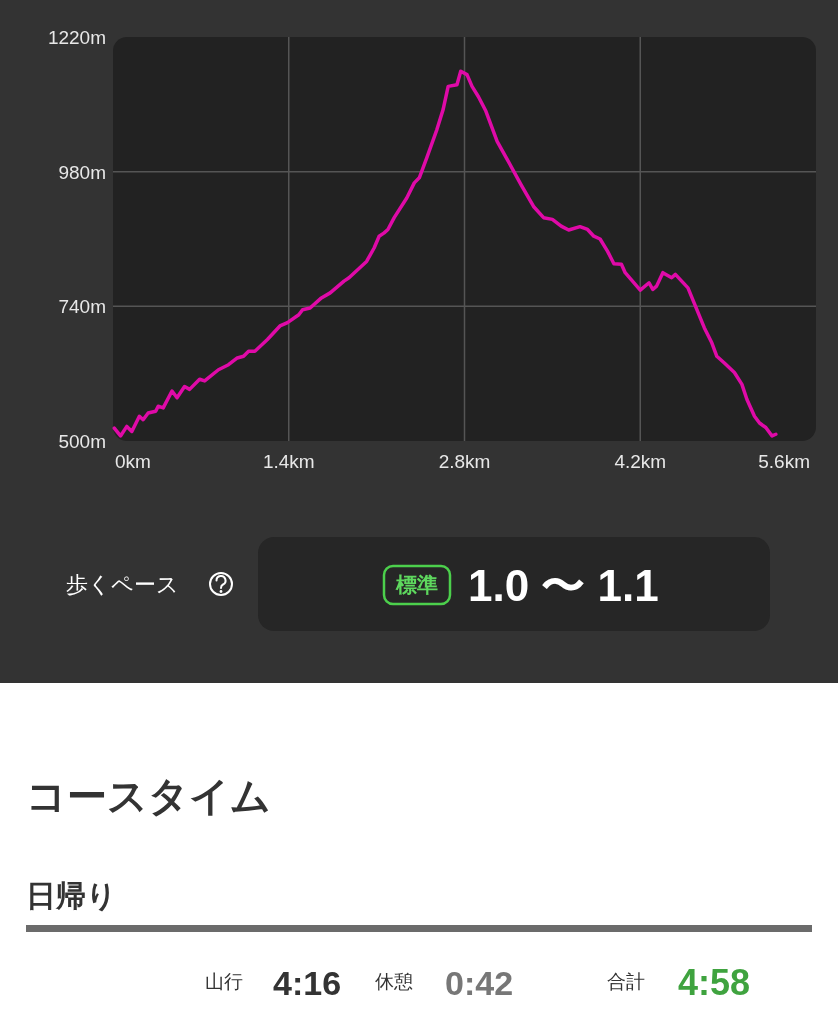  What do you see at coordinates (76, 37) in the screenshot?
I see `y-tick-label: 1220m` at bounding box center [76, 37].